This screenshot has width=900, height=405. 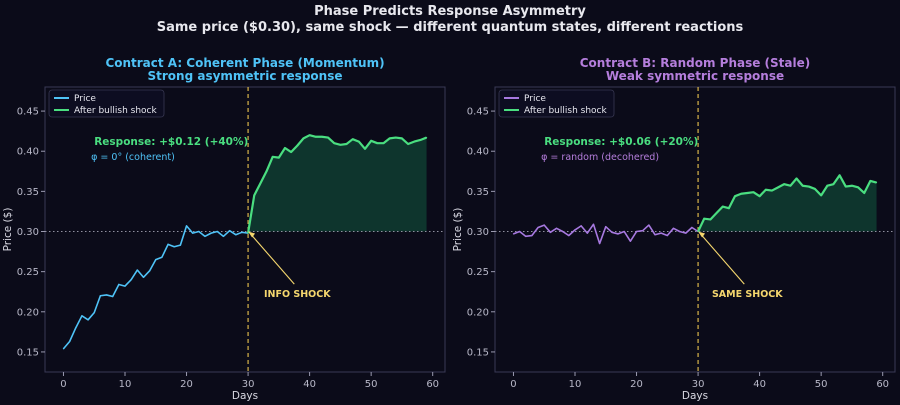 I want to click on y-tick-label: 0.25, so click(x=478, y=272).